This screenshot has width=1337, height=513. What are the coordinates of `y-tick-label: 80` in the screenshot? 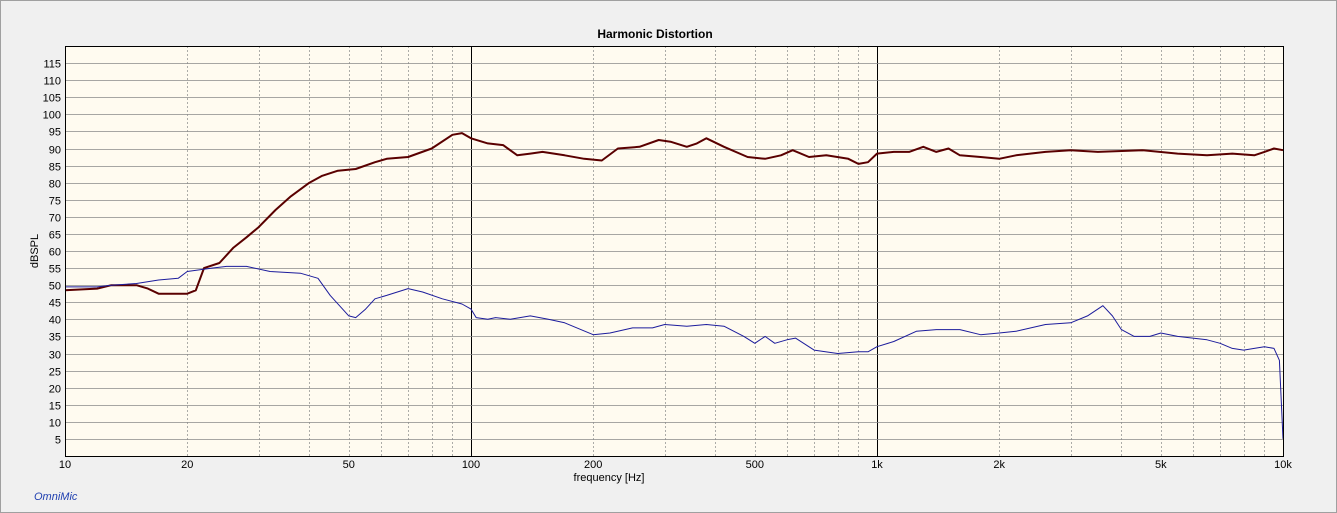 It's located at (55, 185).